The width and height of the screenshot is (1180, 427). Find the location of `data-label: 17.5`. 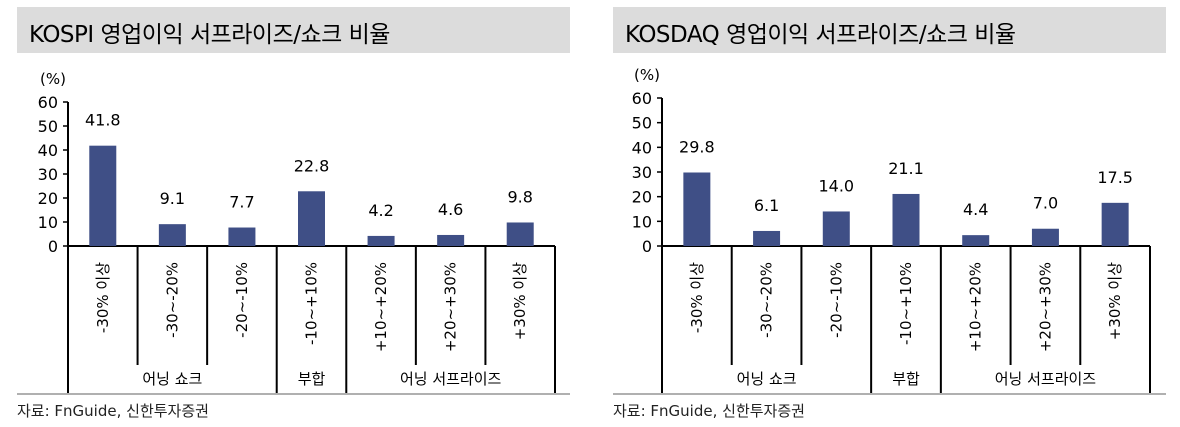

data-label: 17.5 is located at coordinates (1115, 177).